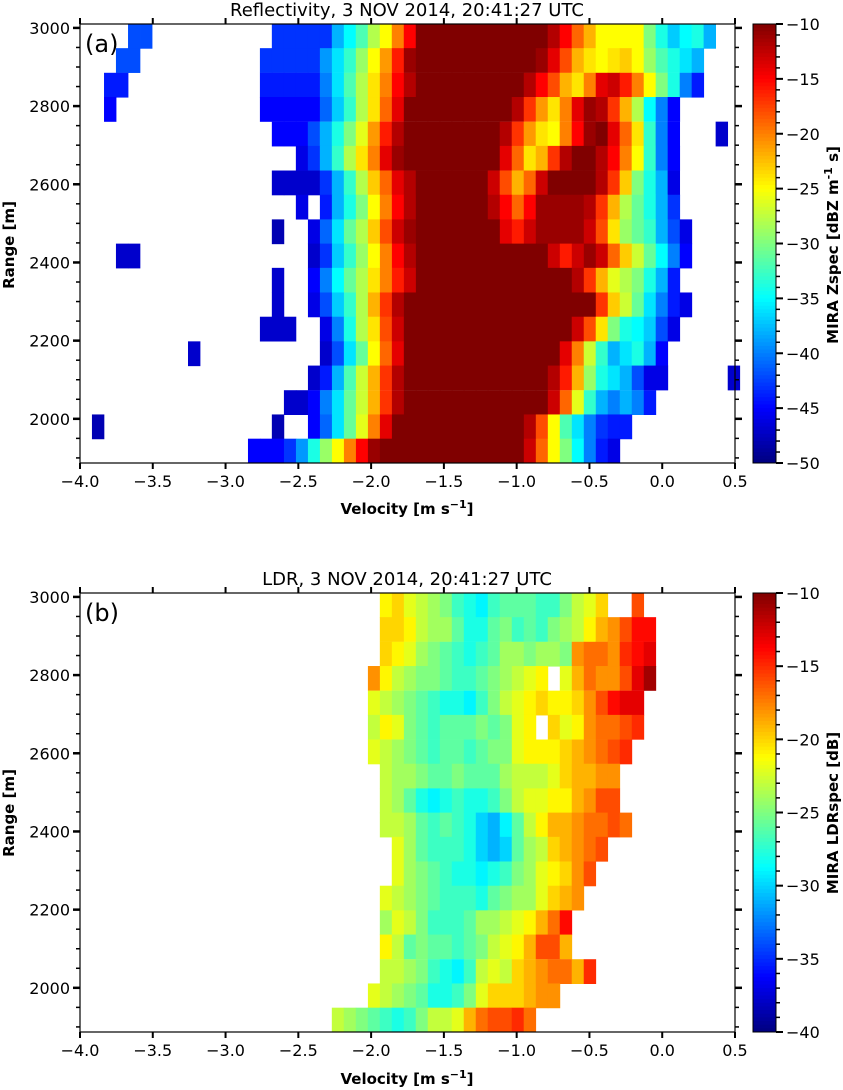  What do you see at coordinates (49, 341) in the screenshot?
I see `y-tick-label: 2200` at bounding box center [49, 341].